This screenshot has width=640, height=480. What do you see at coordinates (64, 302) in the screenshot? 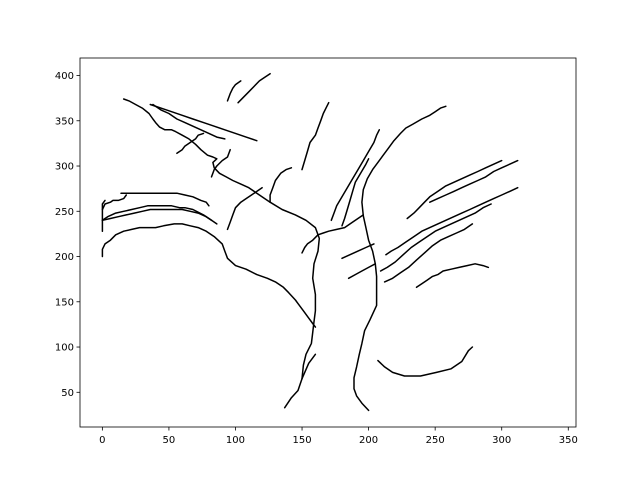
I see `y-tick-label: 150` at bounding box center [64, 302].